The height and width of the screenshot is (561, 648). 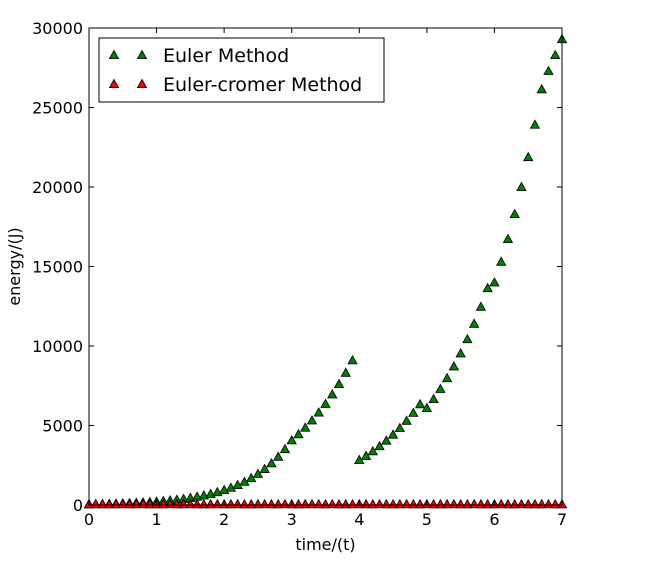 I want to click on x-tick-label: 1, so click(x=156, y=519).